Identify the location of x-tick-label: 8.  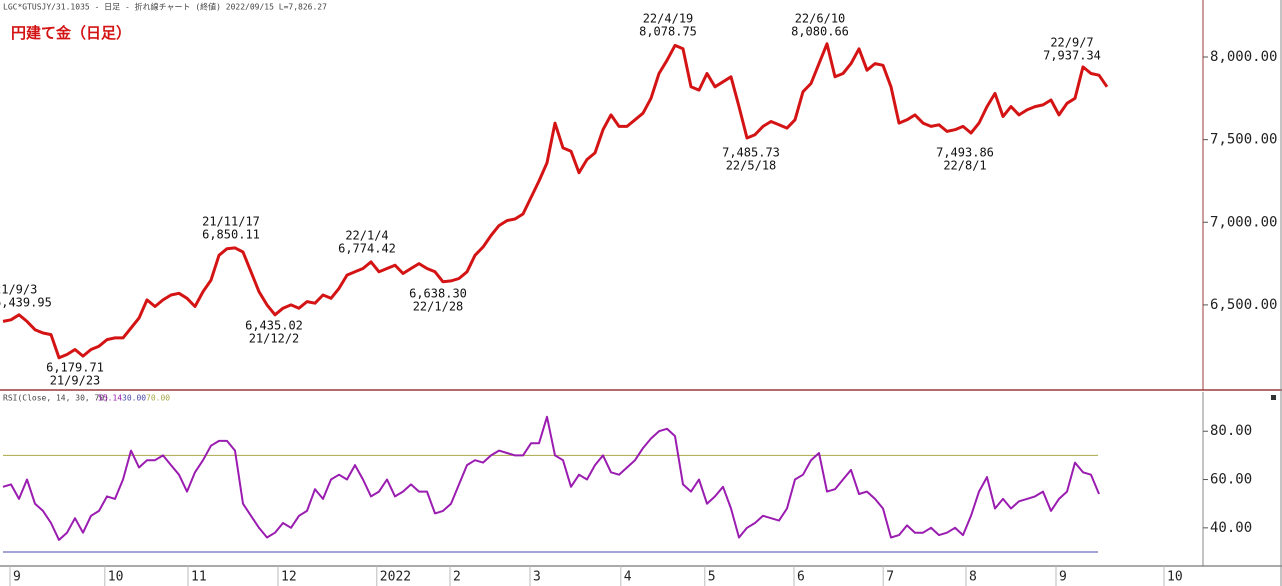
(973, 577).